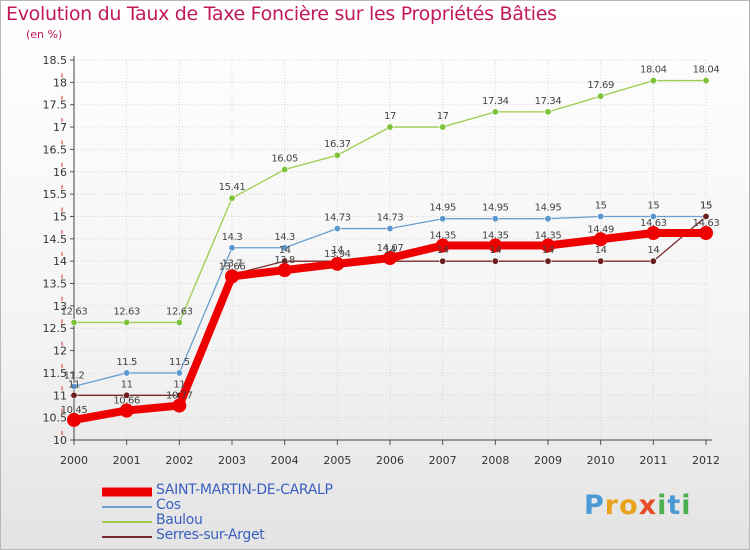  What do you see at coordinates (337, 144) in the screenshot?
I see `data-label: 16.37` at bounding box center [337, 144].